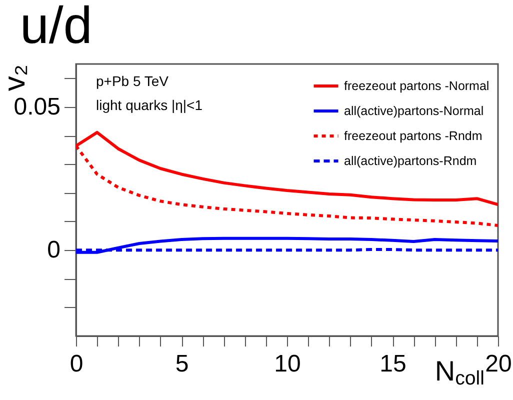  What do you see at coordinates (287, 364) in the screenshot?
I see `x-tick-label: 10` at bounding box center [287, 364].